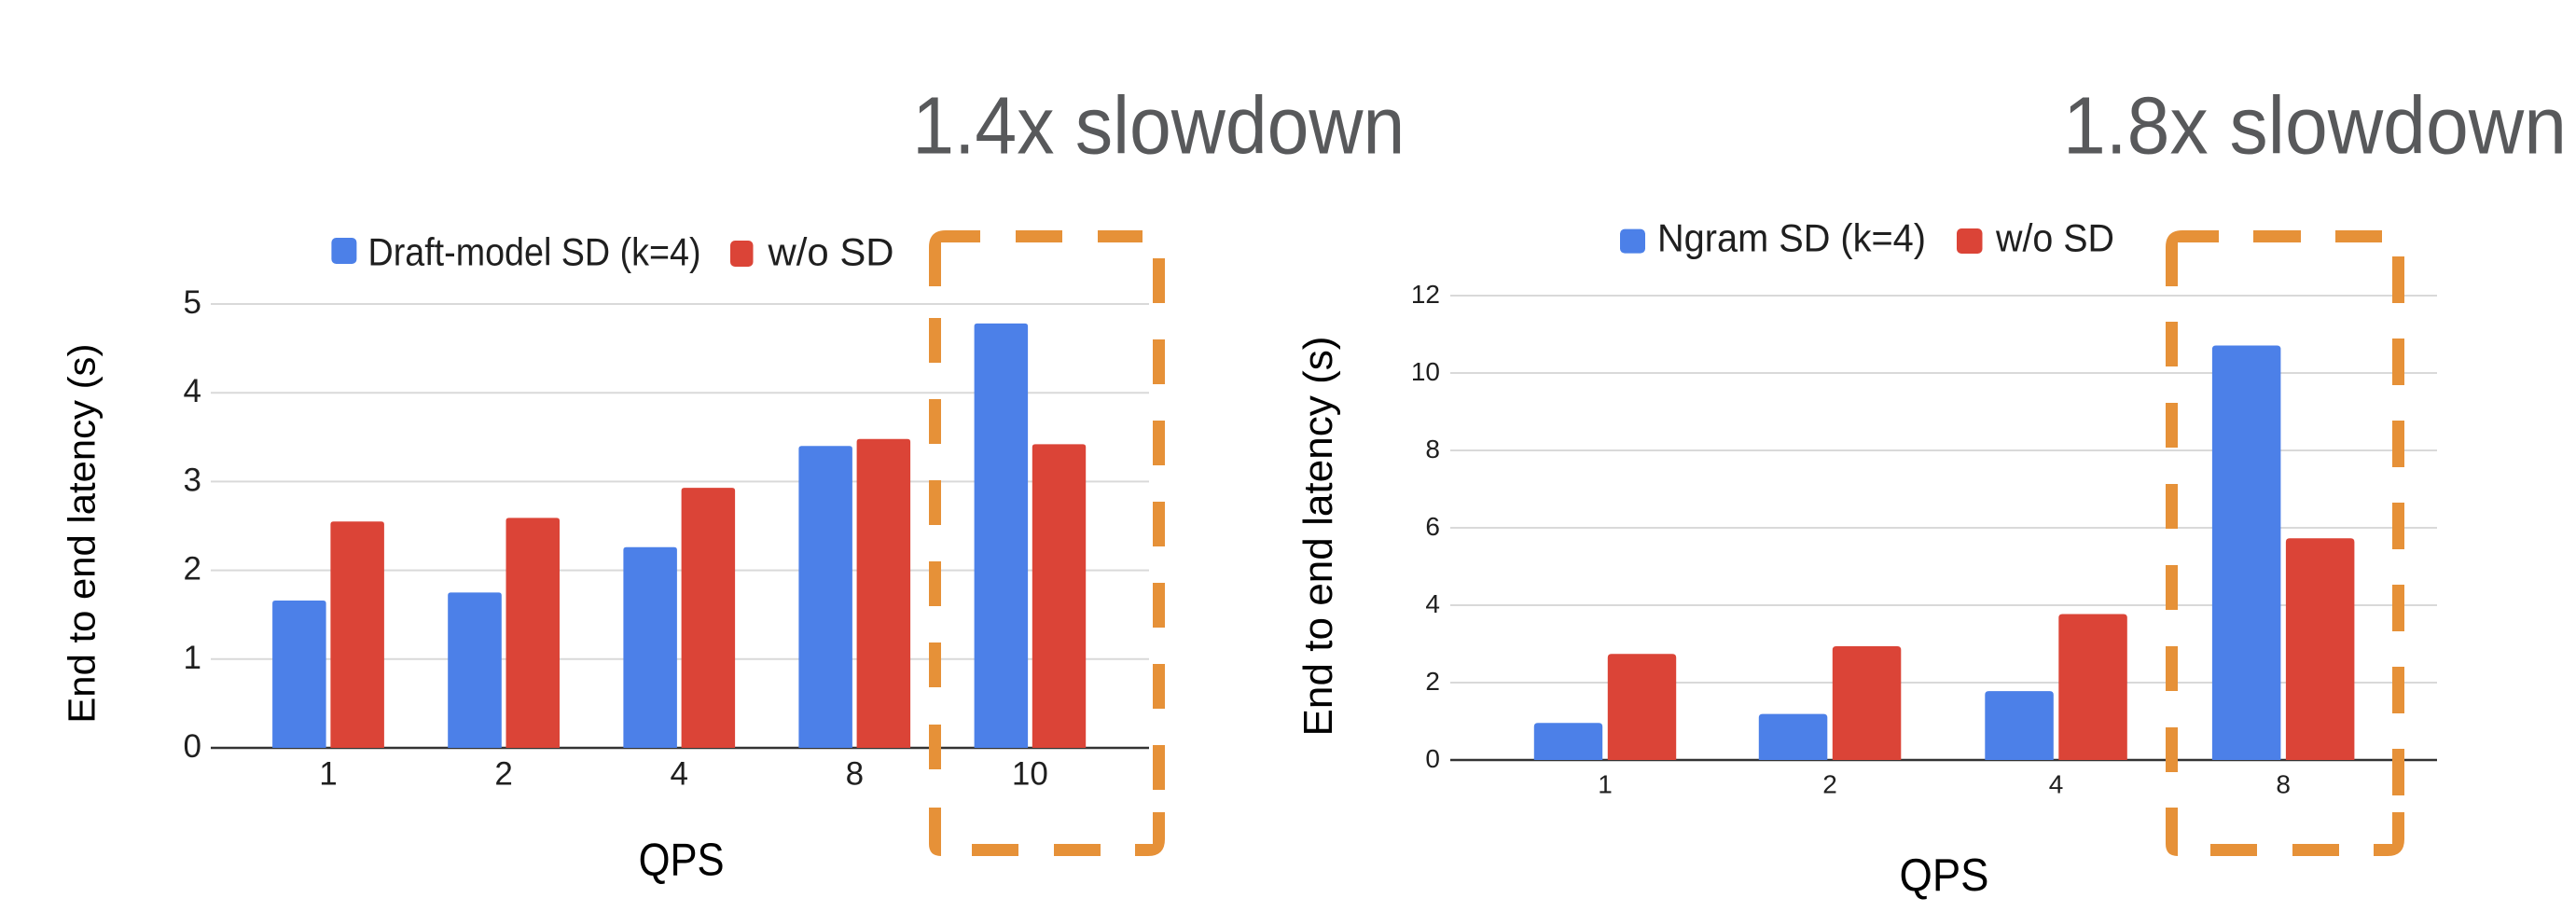 This screenshot has height=912, width=2576. I want to click on svg-text: 12, so click(1425, 294).